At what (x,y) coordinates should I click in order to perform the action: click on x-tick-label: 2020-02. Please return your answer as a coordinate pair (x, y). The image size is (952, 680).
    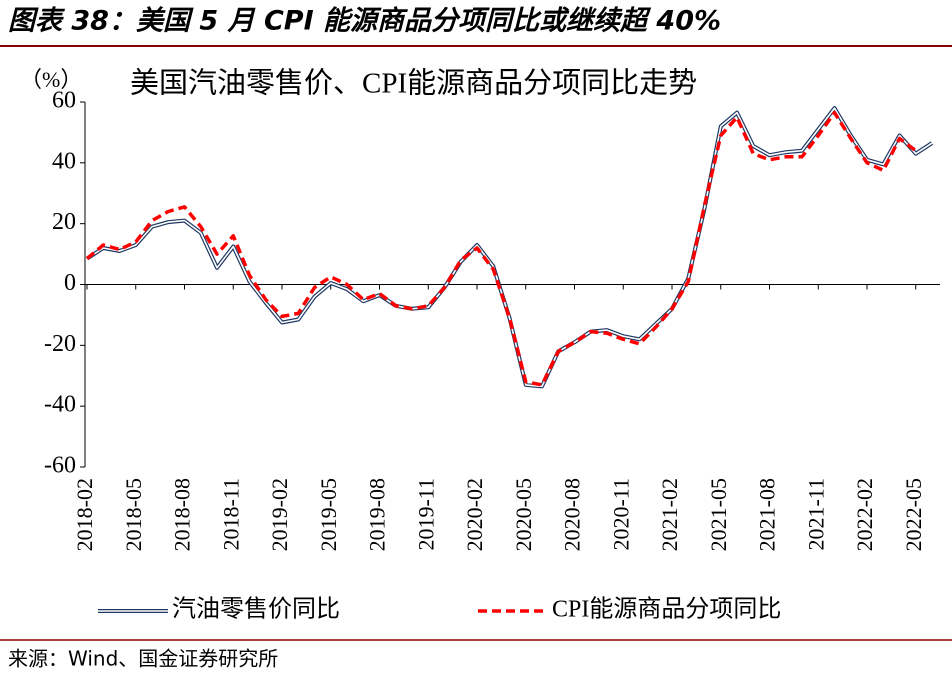
    Looking at the image, I should click on (474, 514).